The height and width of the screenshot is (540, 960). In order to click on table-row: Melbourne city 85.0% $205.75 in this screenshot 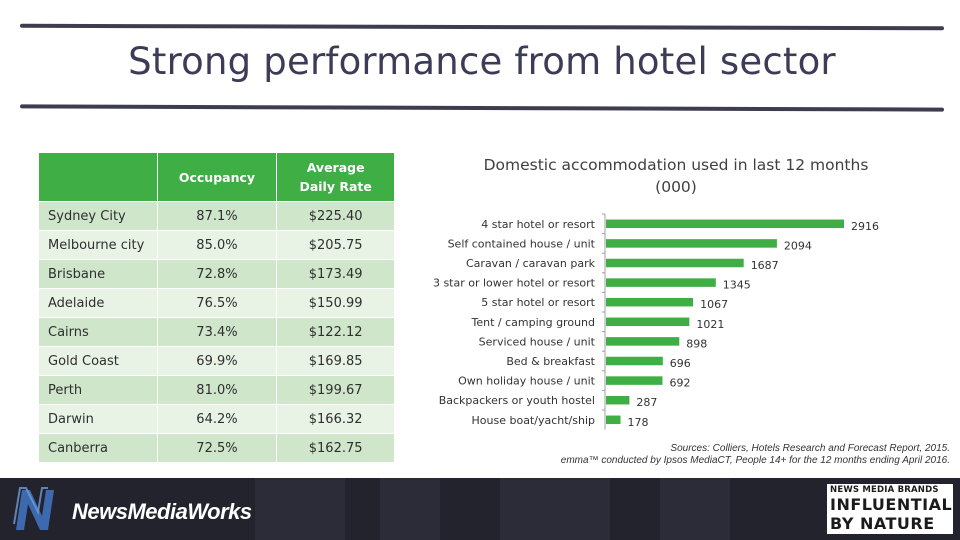, I will do `click(216, 245)`.